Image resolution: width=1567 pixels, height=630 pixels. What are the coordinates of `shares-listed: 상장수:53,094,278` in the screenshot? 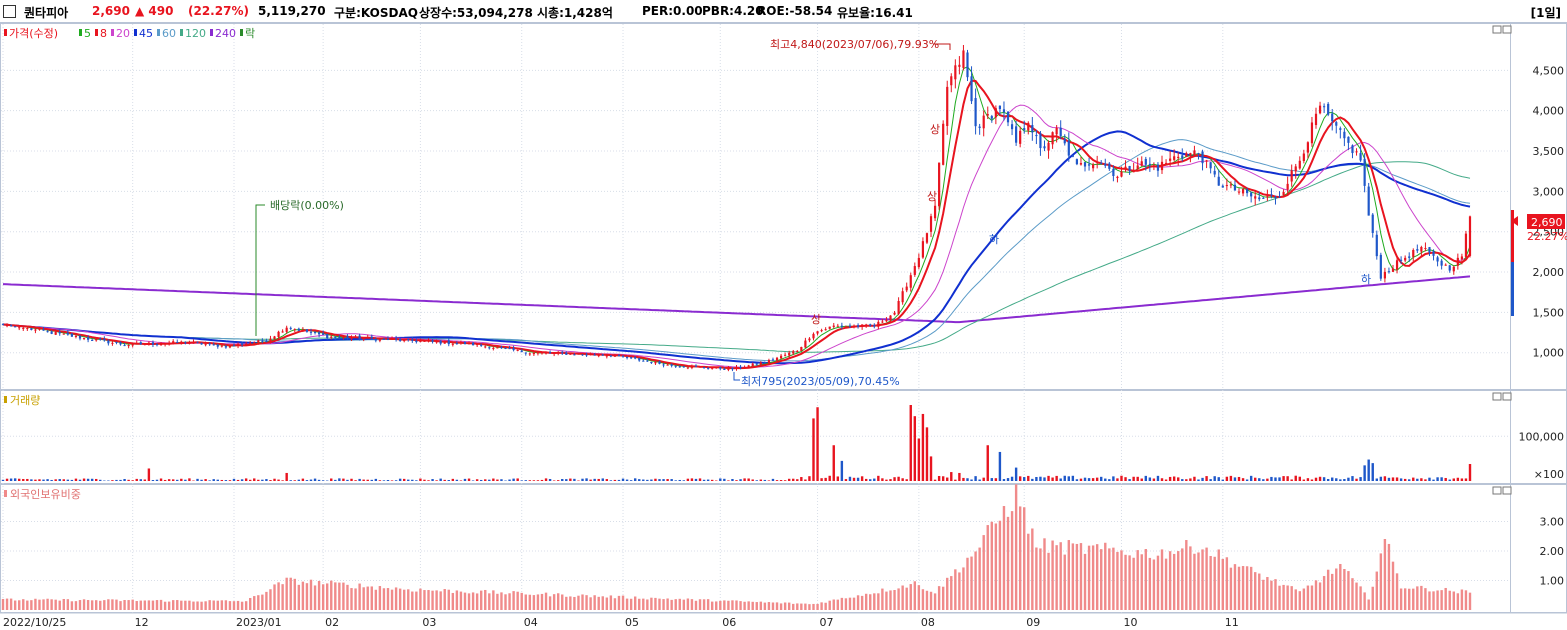 It's located at (476, 13).